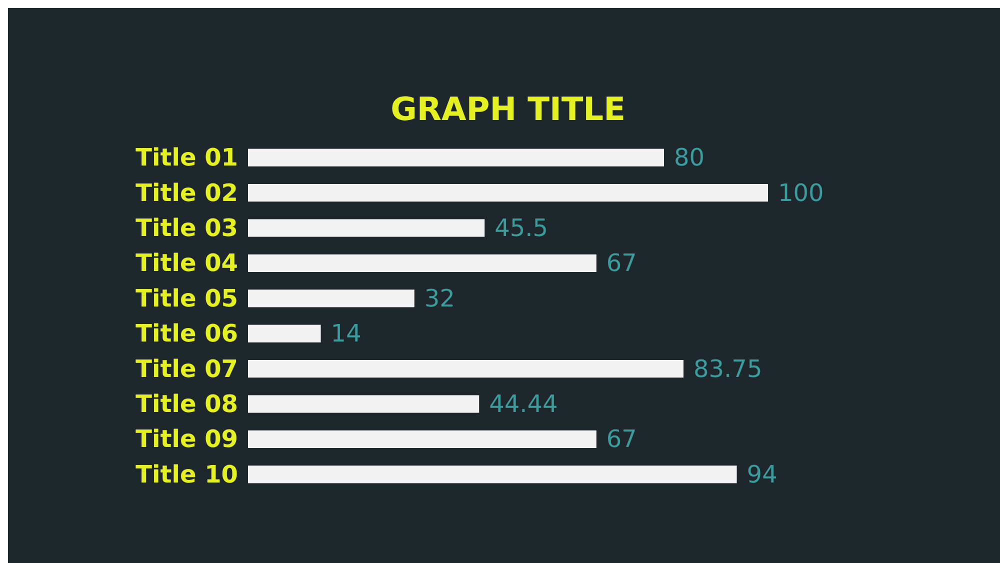 The image size is (1000, 563). What do you see at coordinates (728, 368) in the screenshot?
I see `data-label: 83.75` at bounding box center [728, 368].